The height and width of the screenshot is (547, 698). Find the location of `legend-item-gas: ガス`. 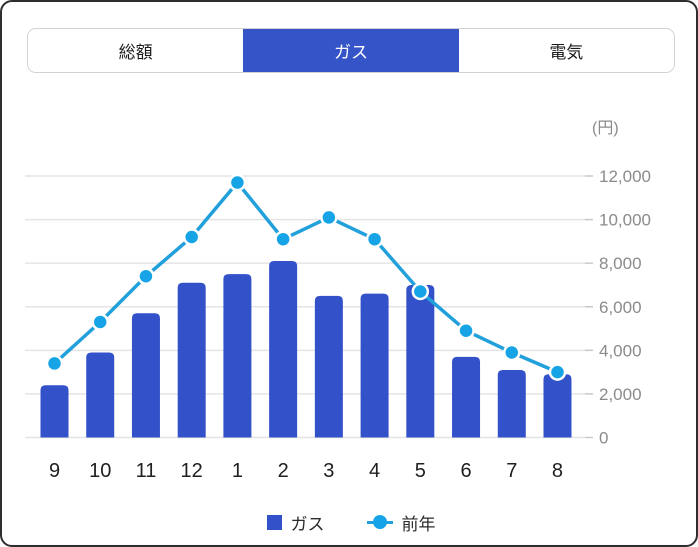

legend-item-gas: ガス is located at coordinates (295, 522).